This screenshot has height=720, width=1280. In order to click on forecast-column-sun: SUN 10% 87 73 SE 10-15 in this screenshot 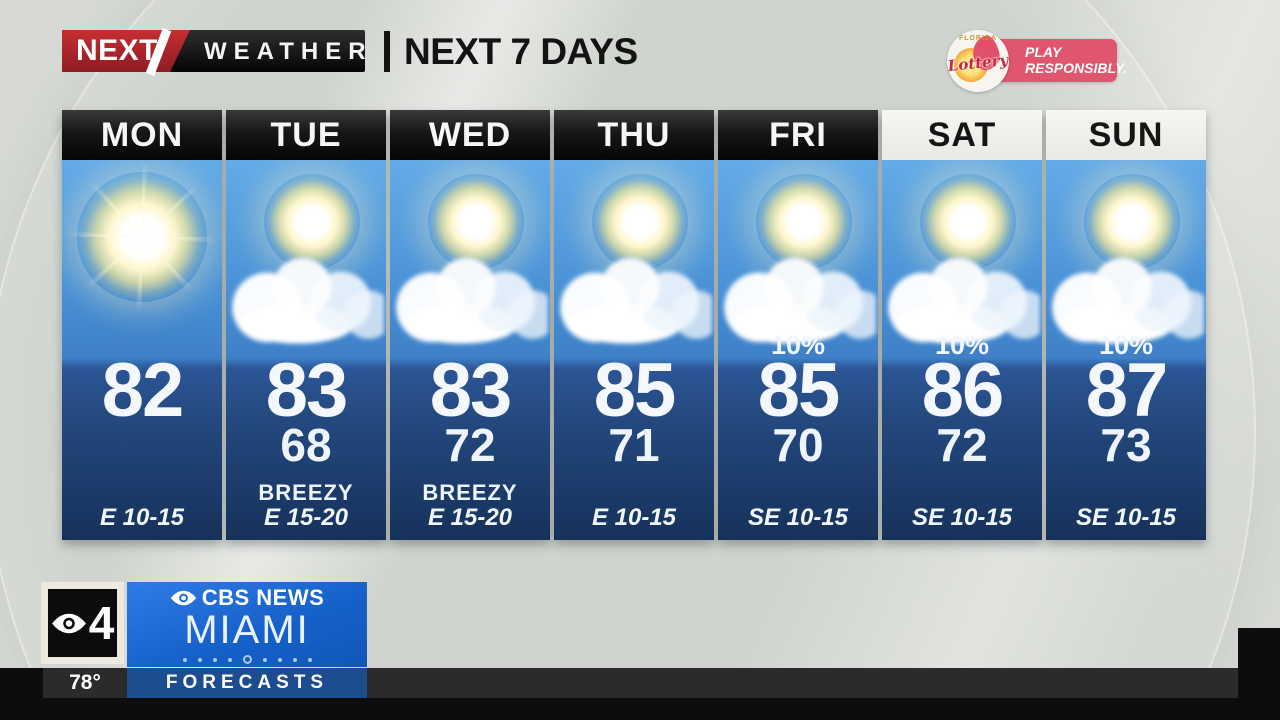, I will do `click(1126, 325)`.